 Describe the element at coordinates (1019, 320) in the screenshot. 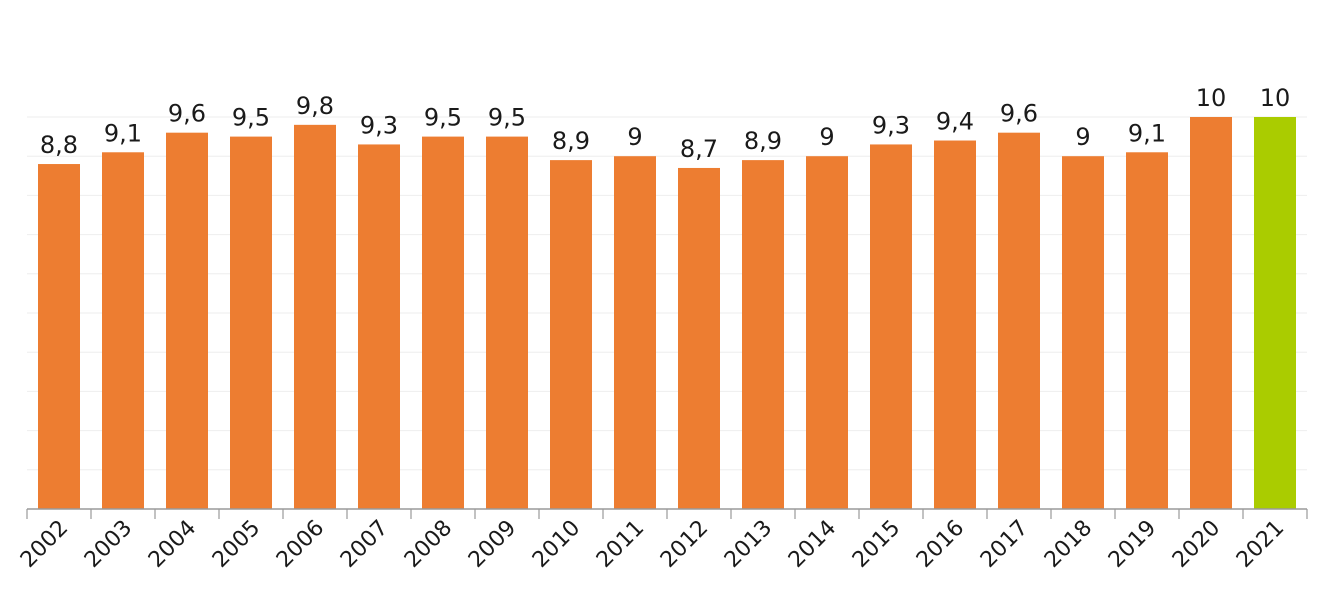

I see `bar-2017` at that location.